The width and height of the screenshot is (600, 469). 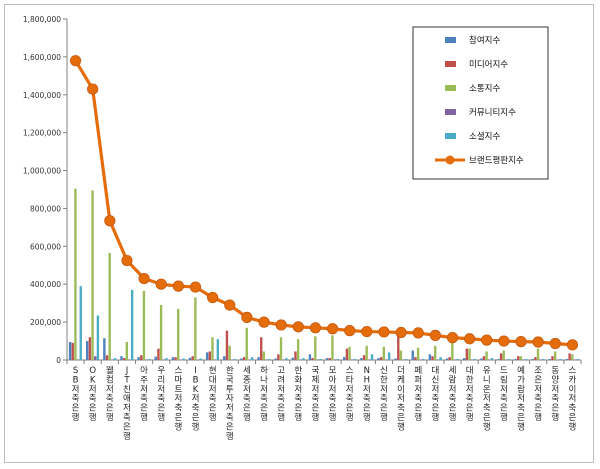 What do you see at coordinates (484, 40) in the screenshot?
I see `legend-label: 참여지수` at bounding box center [484, 40].